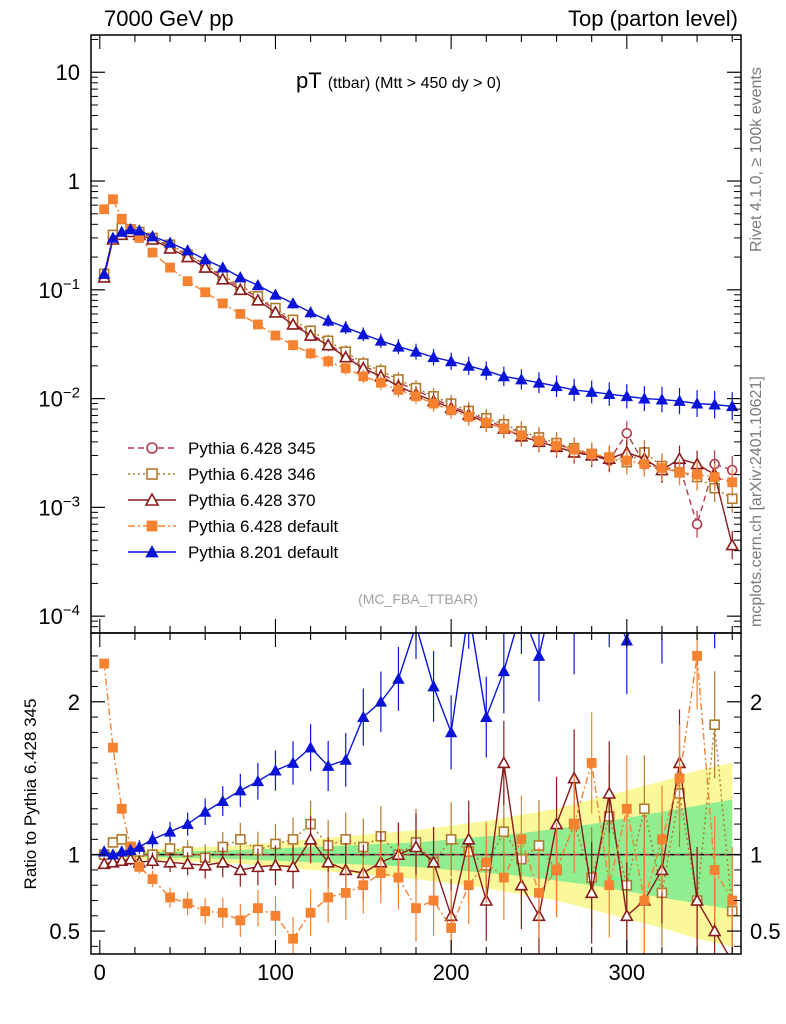  I want to click on tick-exponent: −3, so click(71, 501).